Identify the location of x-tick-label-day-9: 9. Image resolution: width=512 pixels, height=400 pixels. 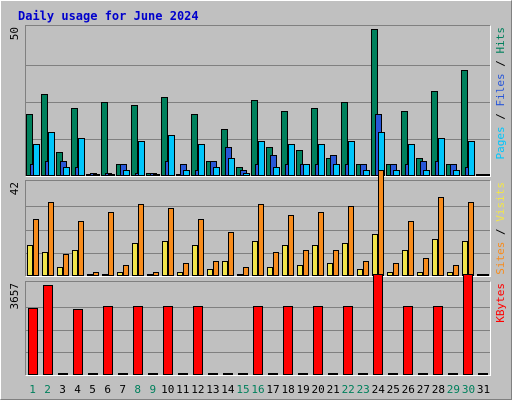
(152, 389).